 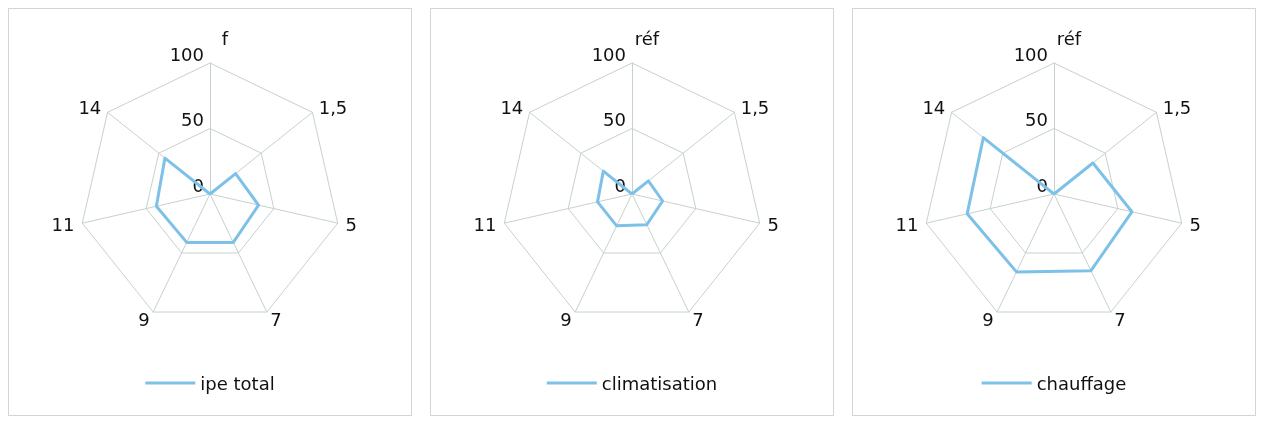 What do you see at coordinates (225, 38) in the screenshot?
I see `spoke-label: f` at bounding box center [225, 38].